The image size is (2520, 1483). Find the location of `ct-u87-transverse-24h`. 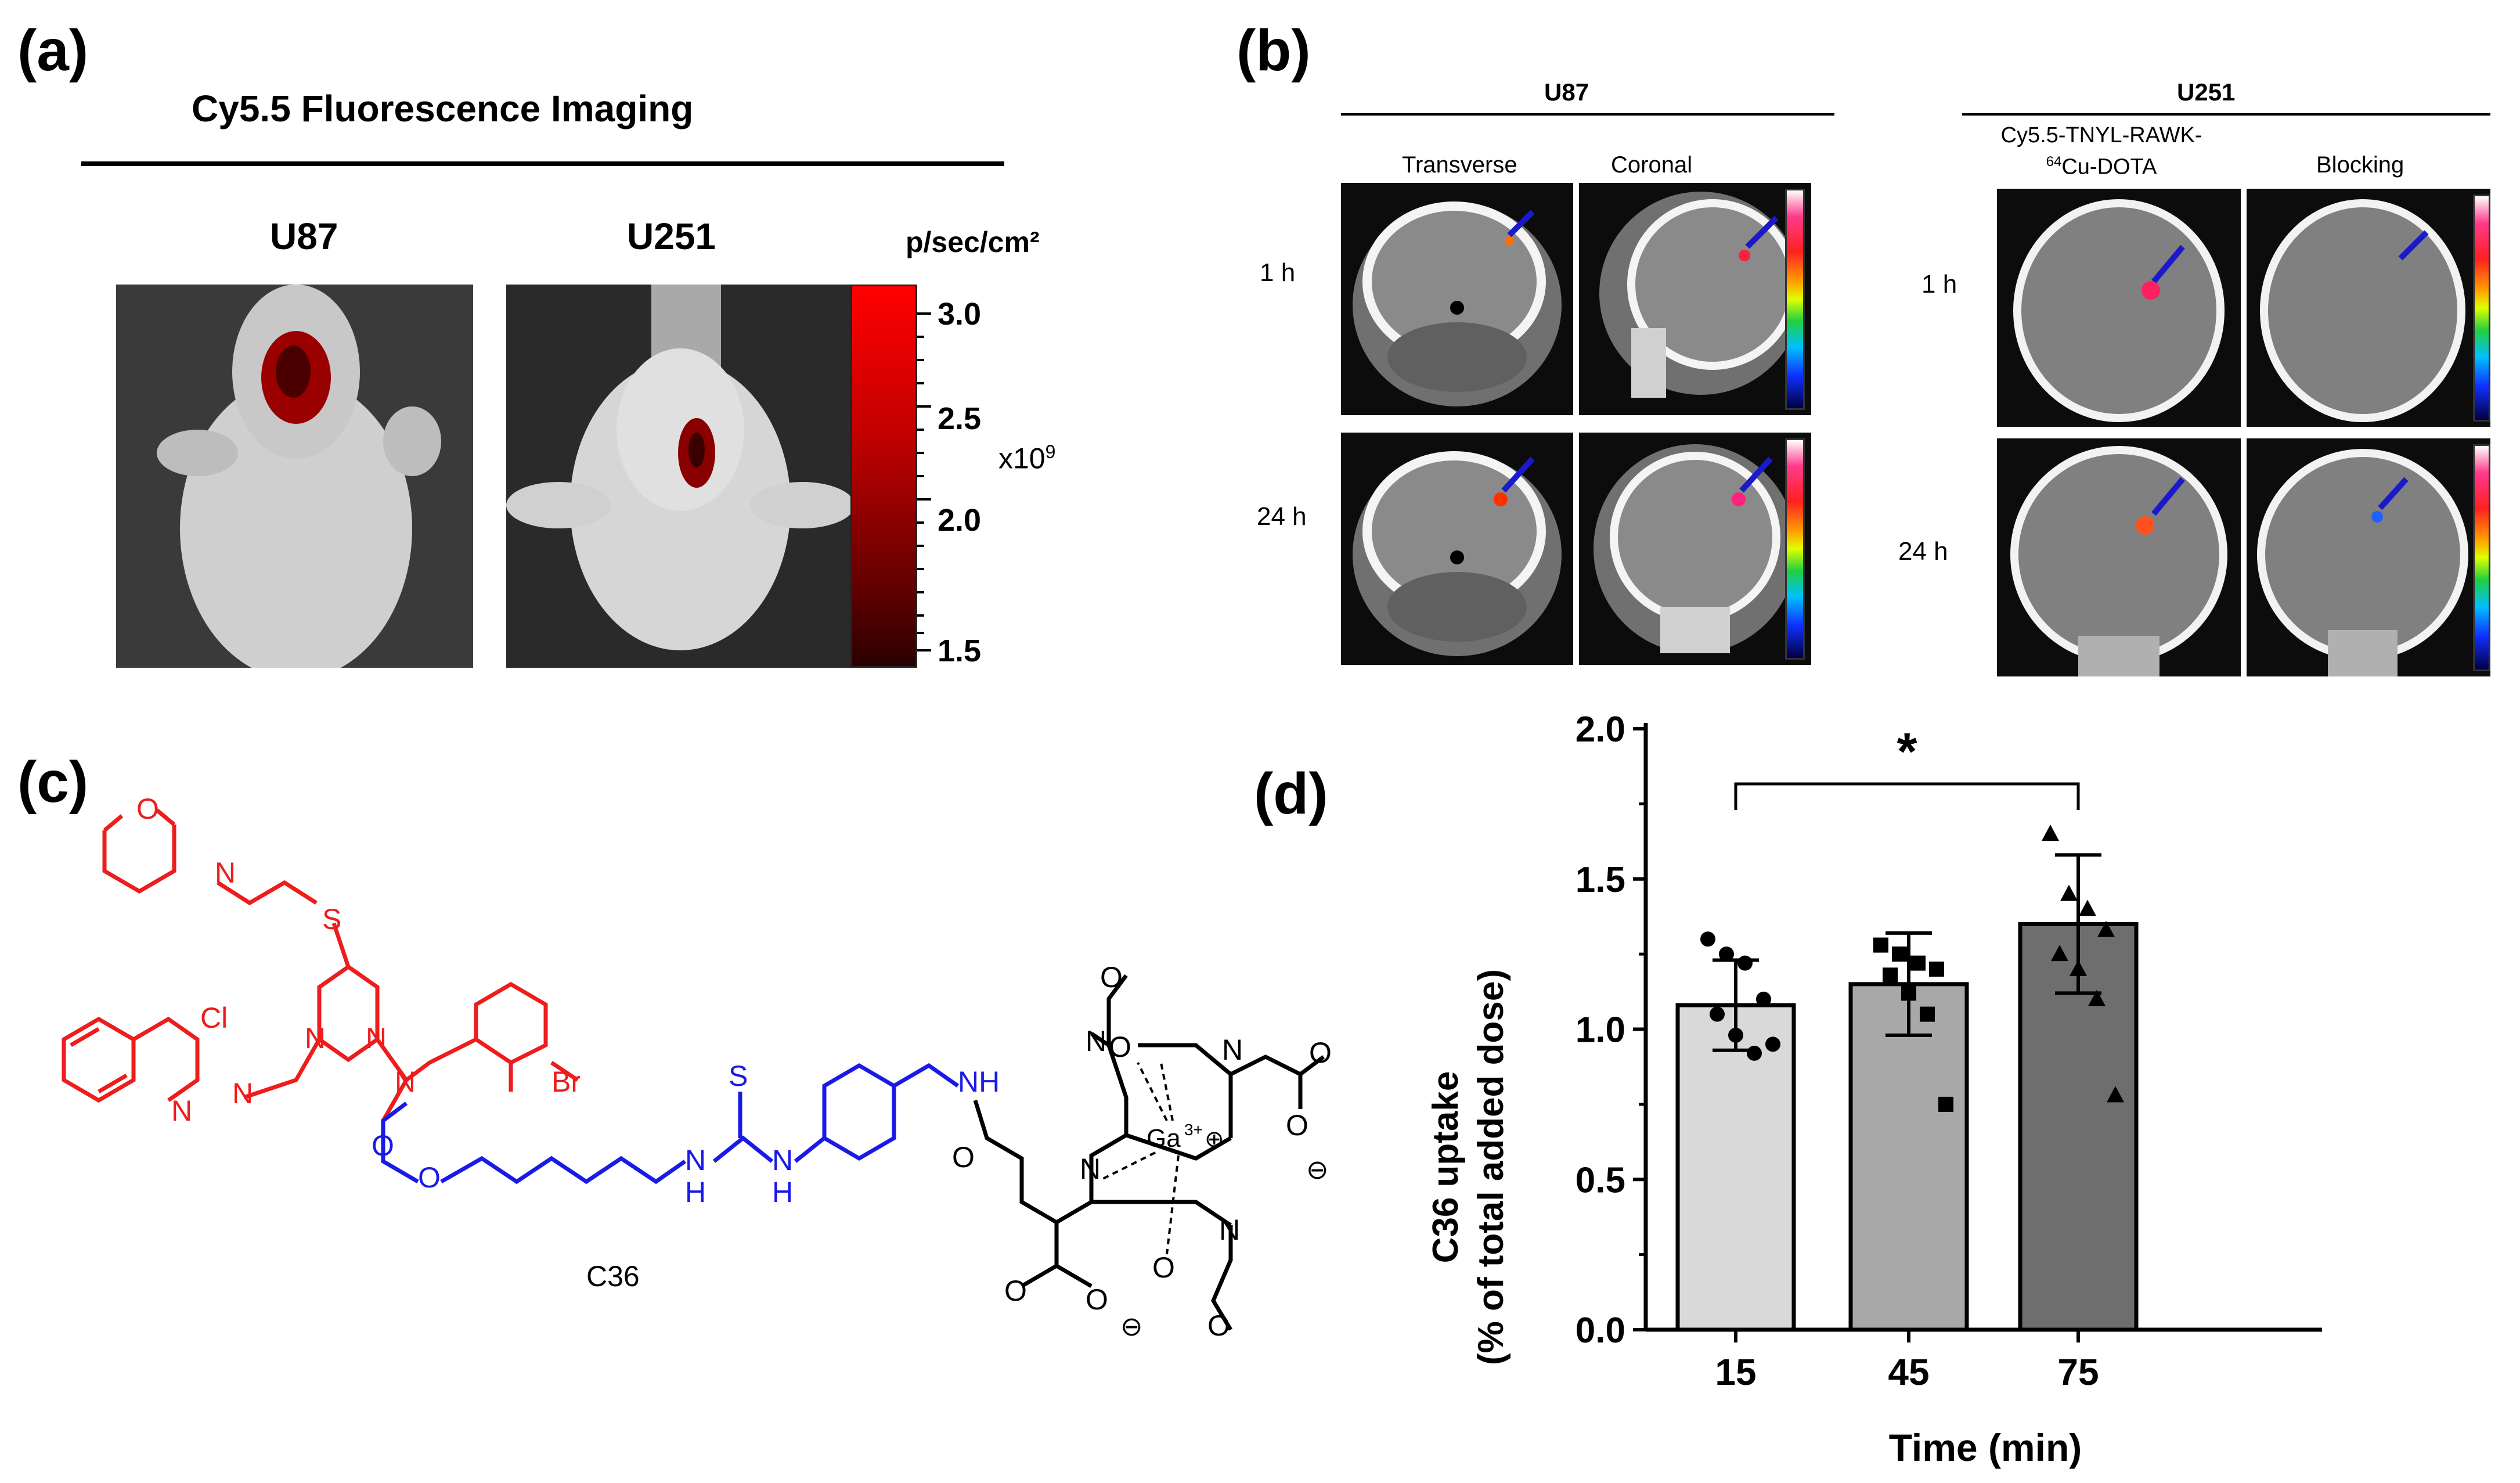

ct-u87-transverse-24h is located at coordinates (1457, 549).